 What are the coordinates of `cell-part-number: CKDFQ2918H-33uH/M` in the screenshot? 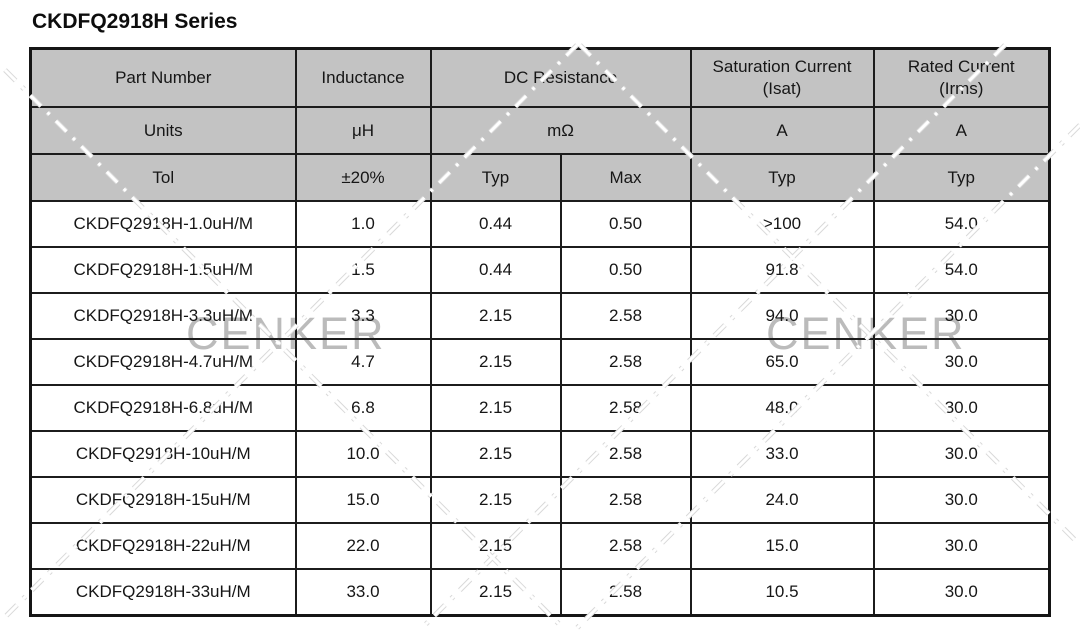 It's located at (163, 592).